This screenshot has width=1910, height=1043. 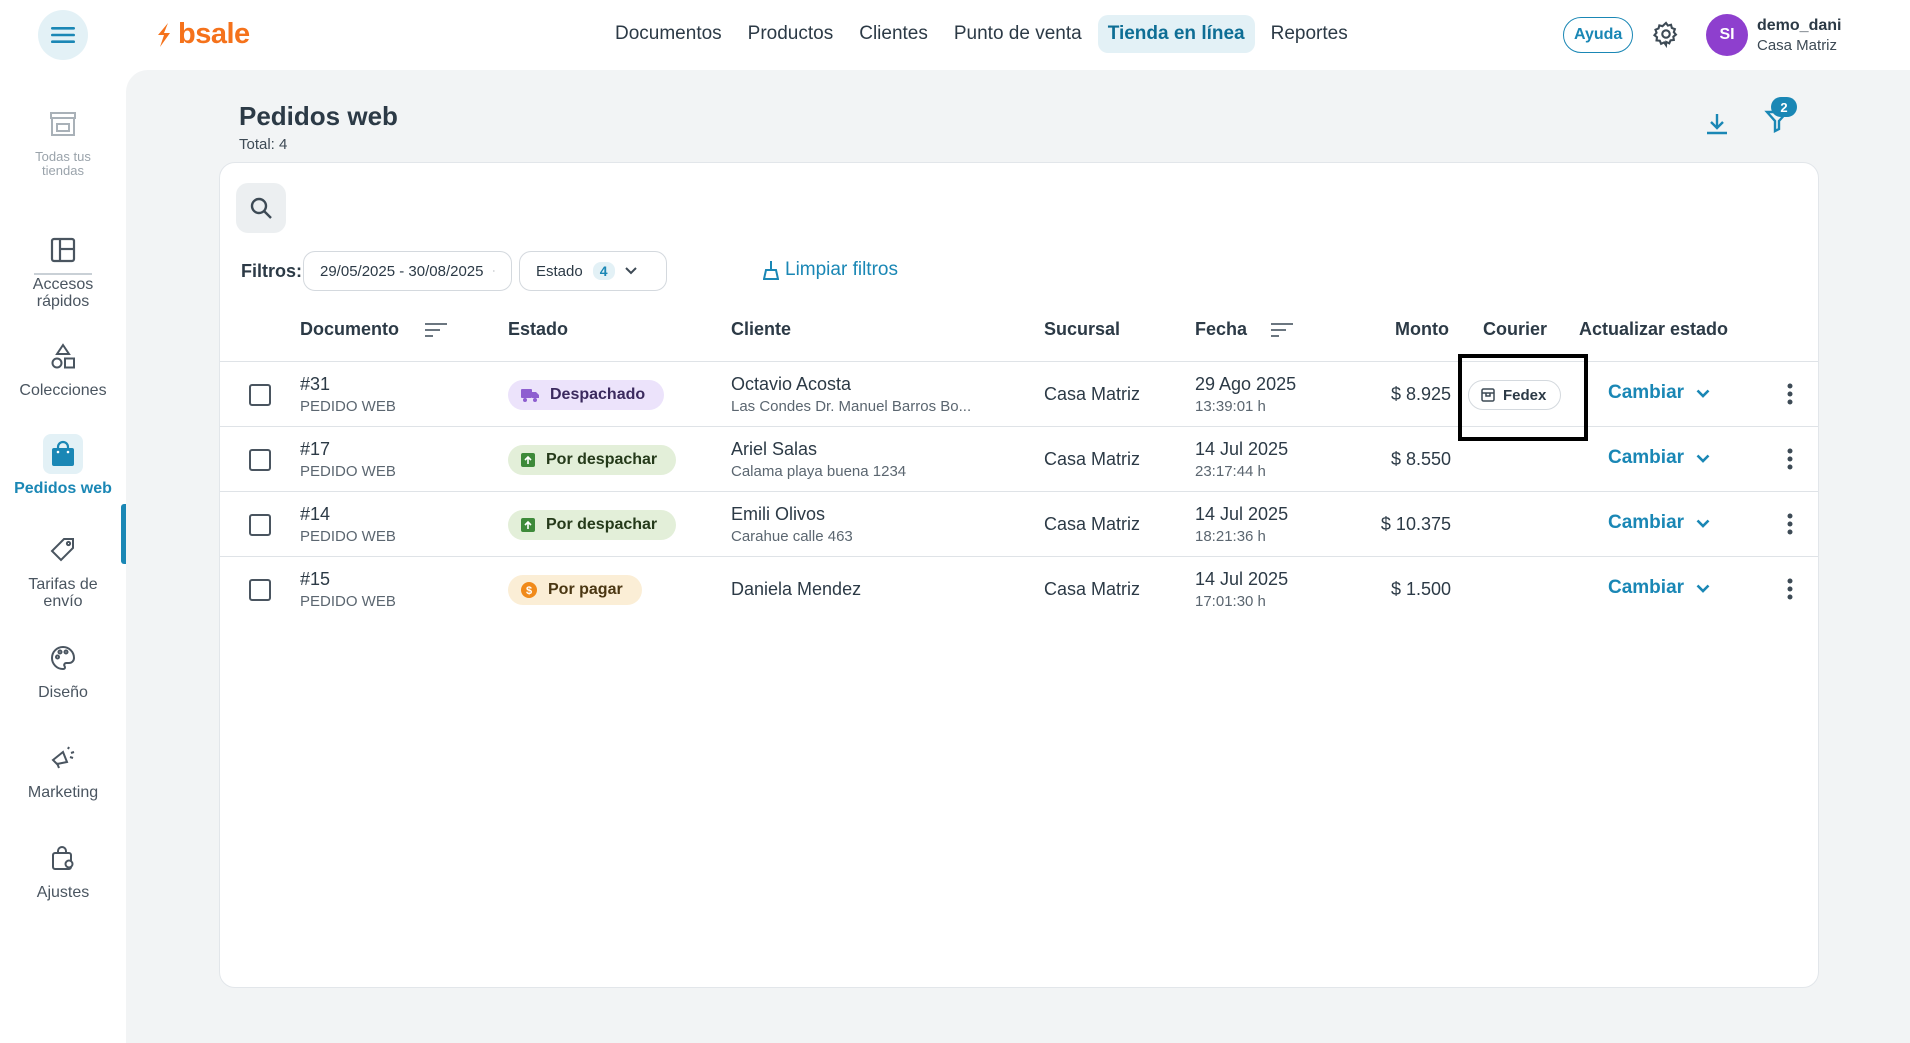 I want to click on search-icon, so click(x=261, y=208).